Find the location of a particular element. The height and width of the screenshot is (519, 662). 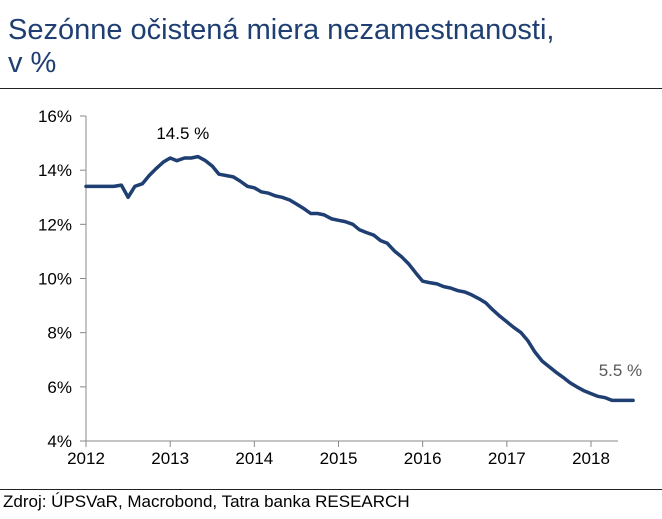

x-tick-label: 2012 is located at coordinates (86, 458).